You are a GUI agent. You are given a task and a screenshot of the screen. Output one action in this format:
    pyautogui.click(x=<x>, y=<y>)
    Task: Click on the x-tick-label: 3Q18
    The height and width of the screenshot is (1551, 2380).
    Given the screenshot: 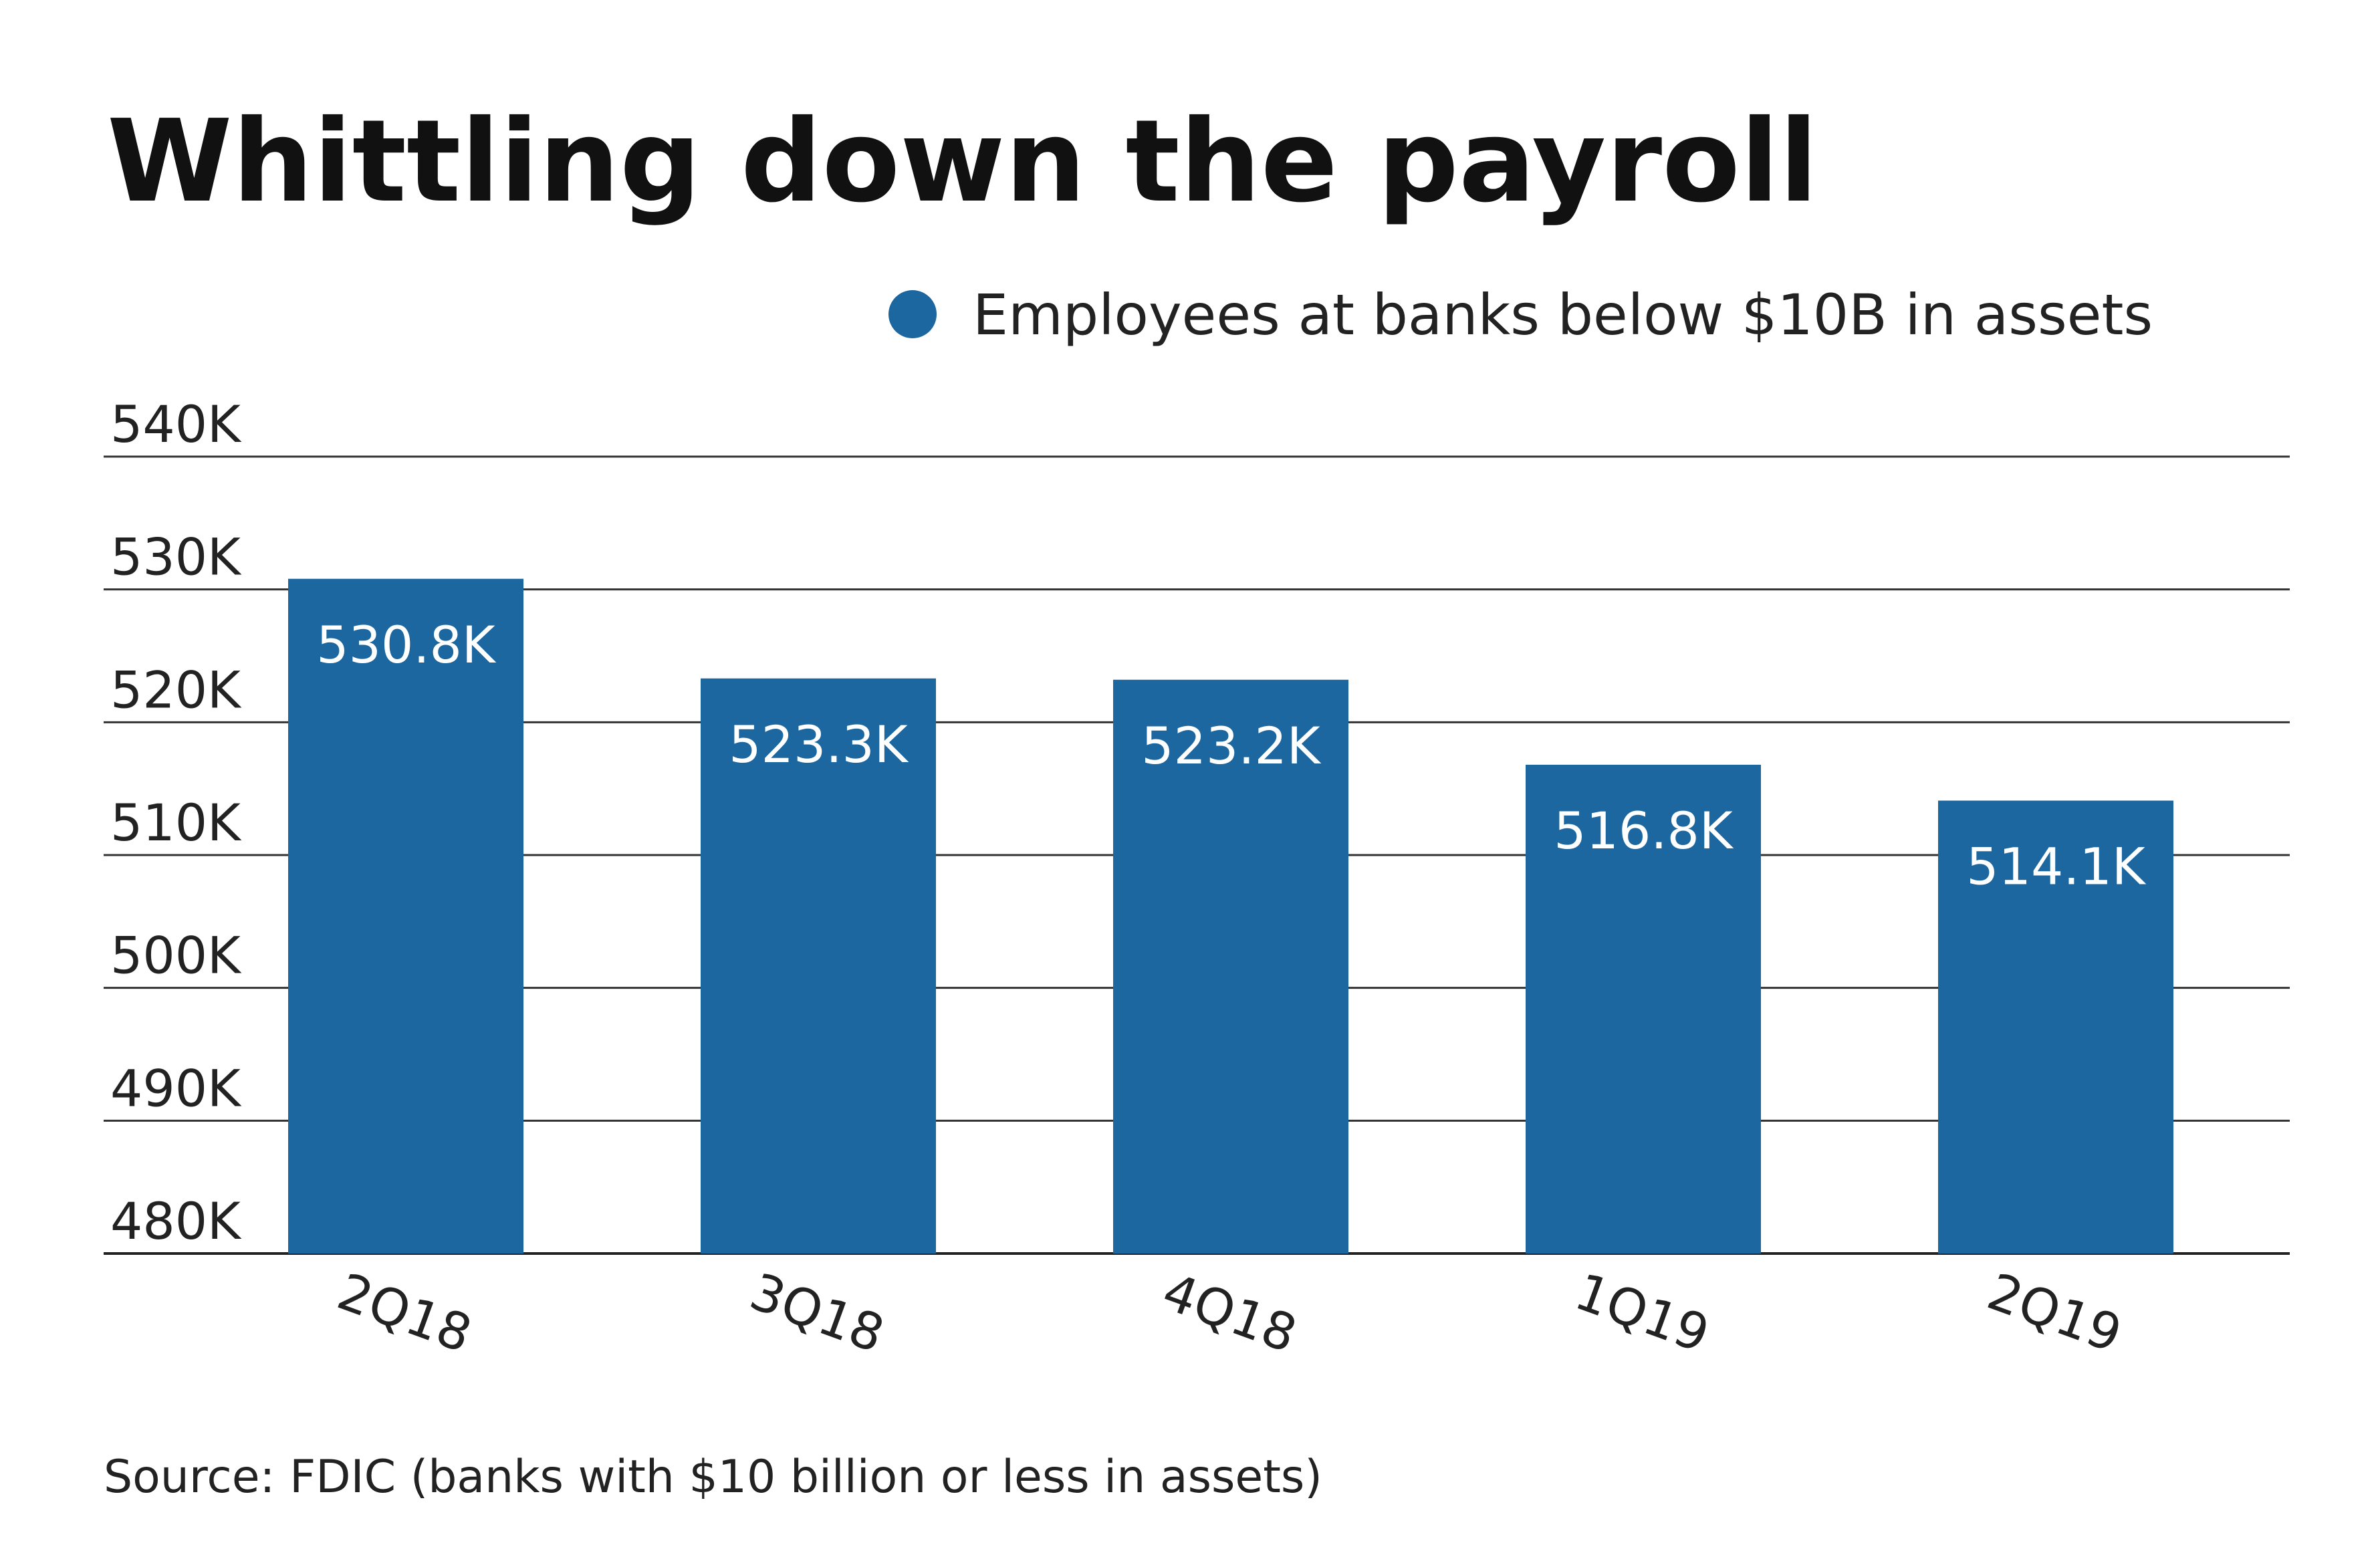 What is the action you would take?
    pyautogui.click(x=817, y=1313)
    